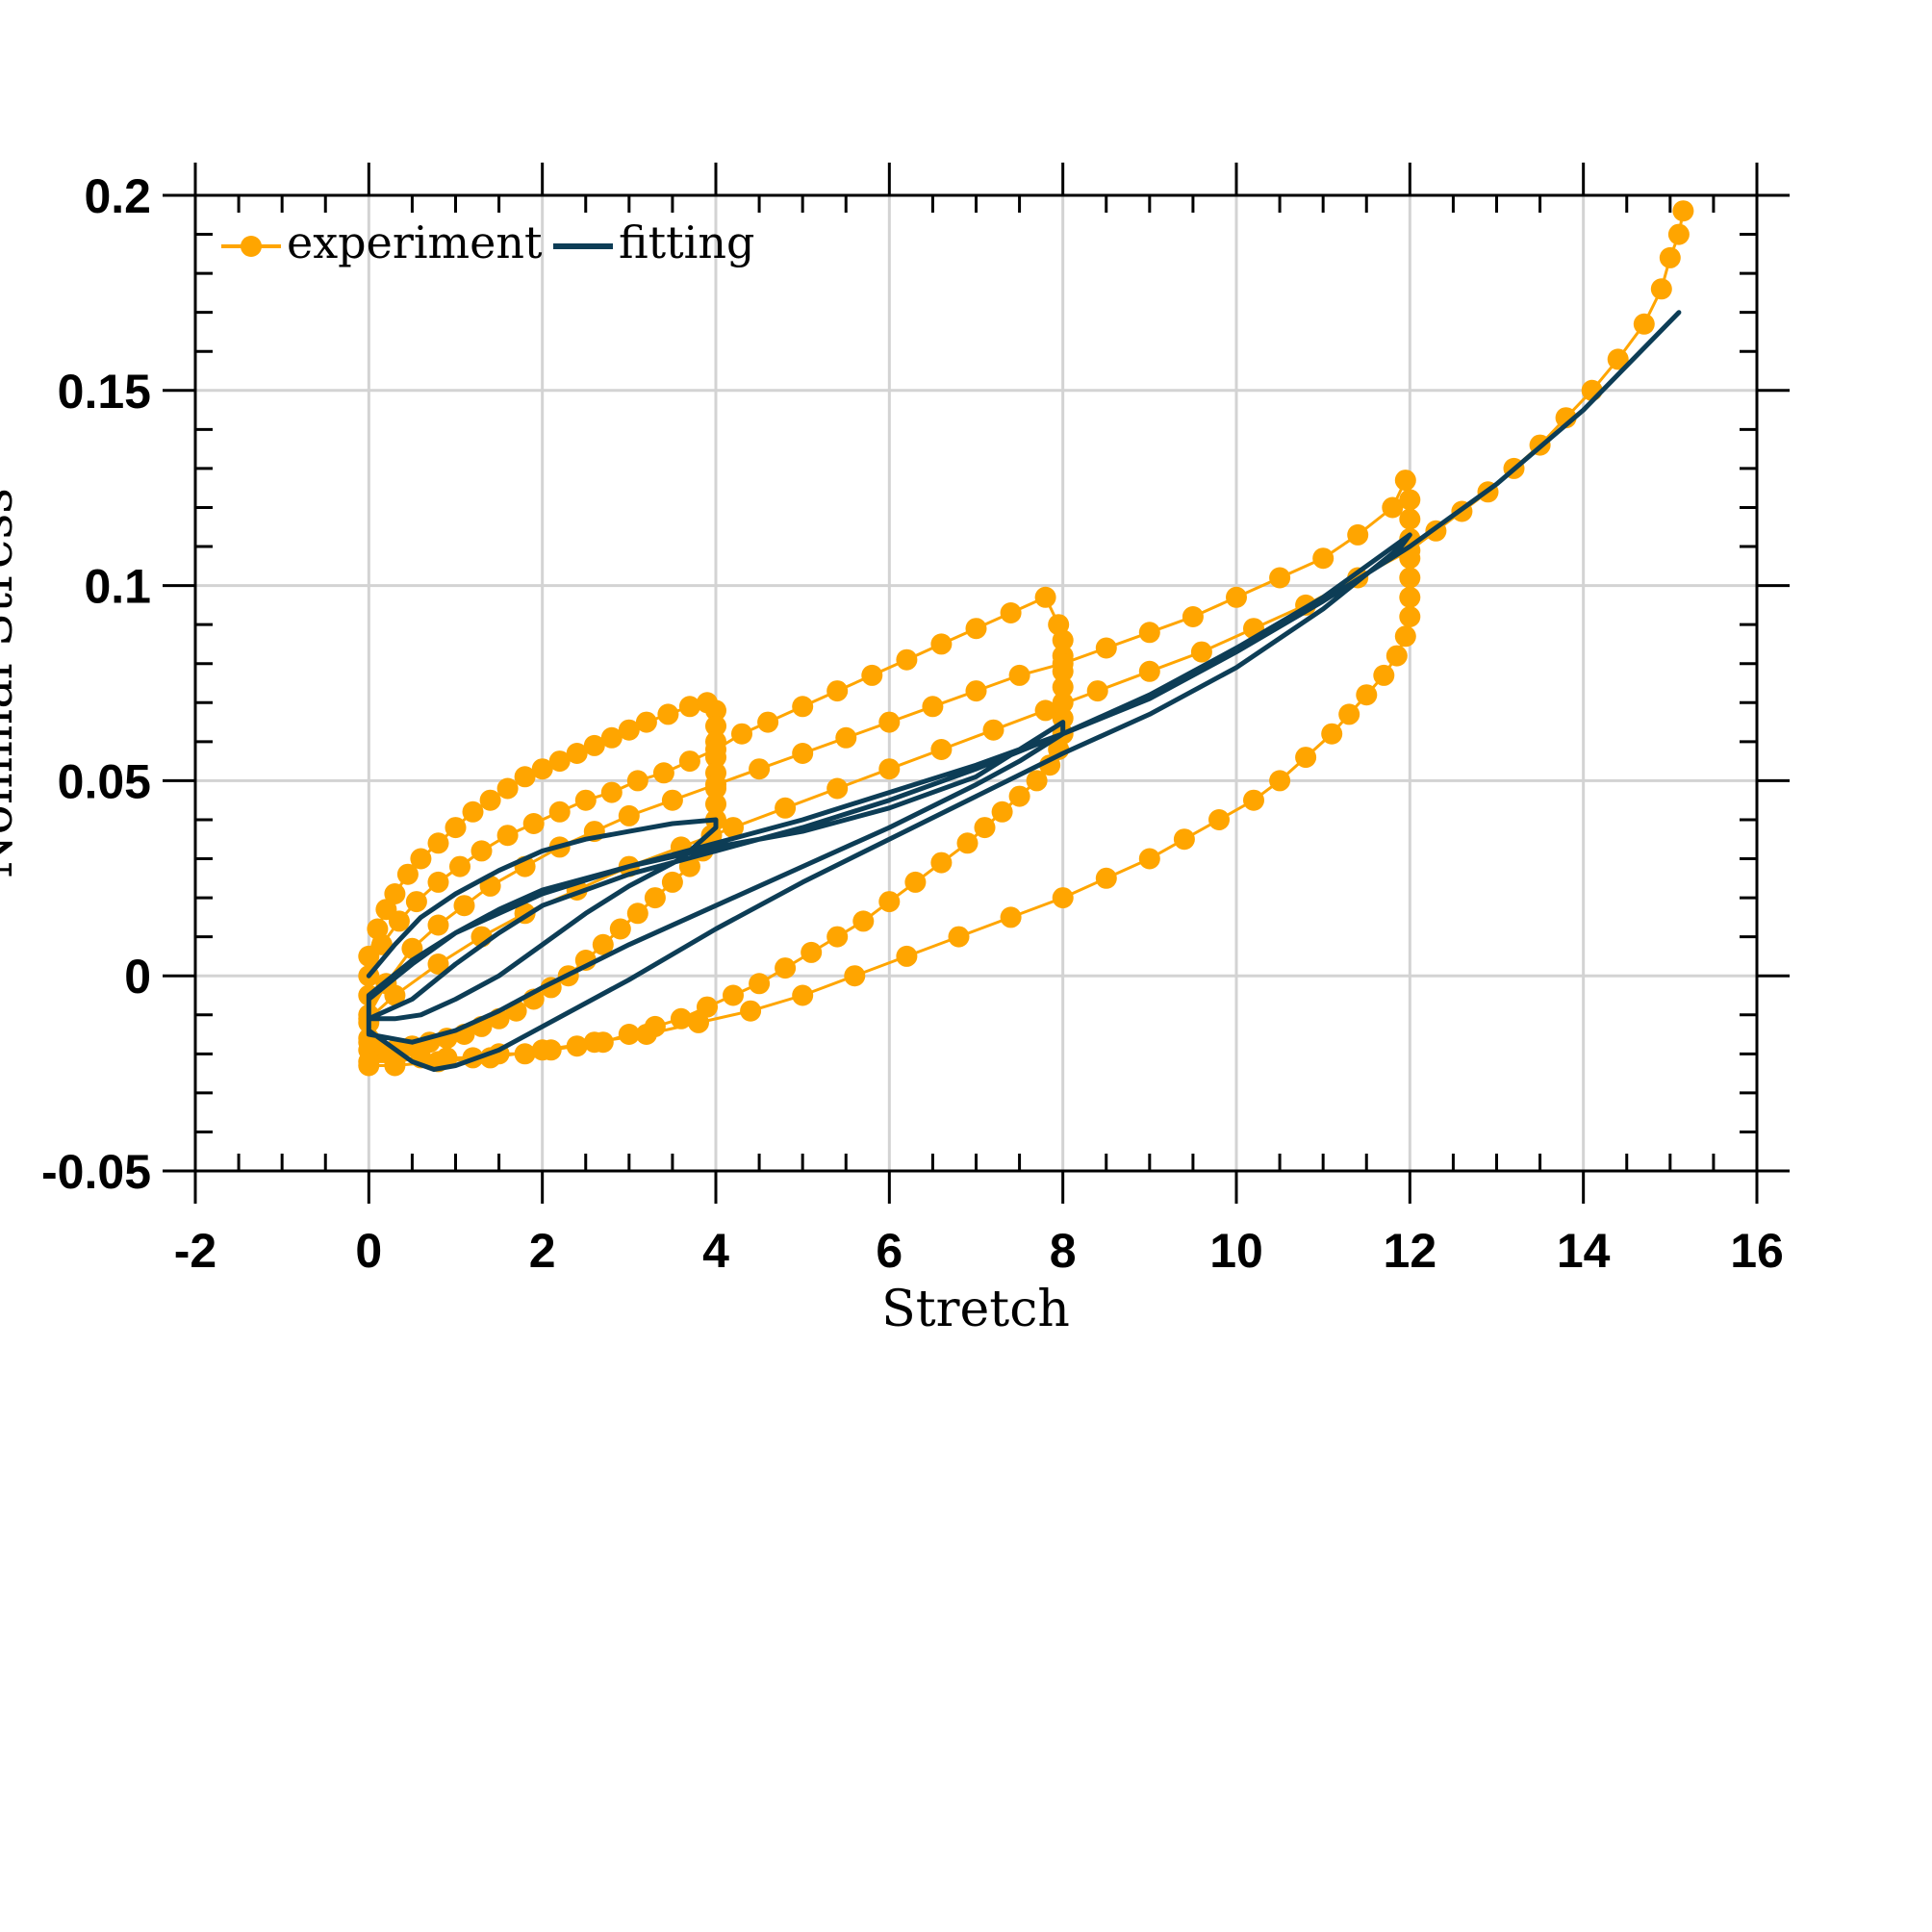 This screenshot has height=1932, width=1932. What do you see at coordinates (117, 587) in the screenshot?
I see `y-tick-label: 0.1` at bounding box center [117, 587].